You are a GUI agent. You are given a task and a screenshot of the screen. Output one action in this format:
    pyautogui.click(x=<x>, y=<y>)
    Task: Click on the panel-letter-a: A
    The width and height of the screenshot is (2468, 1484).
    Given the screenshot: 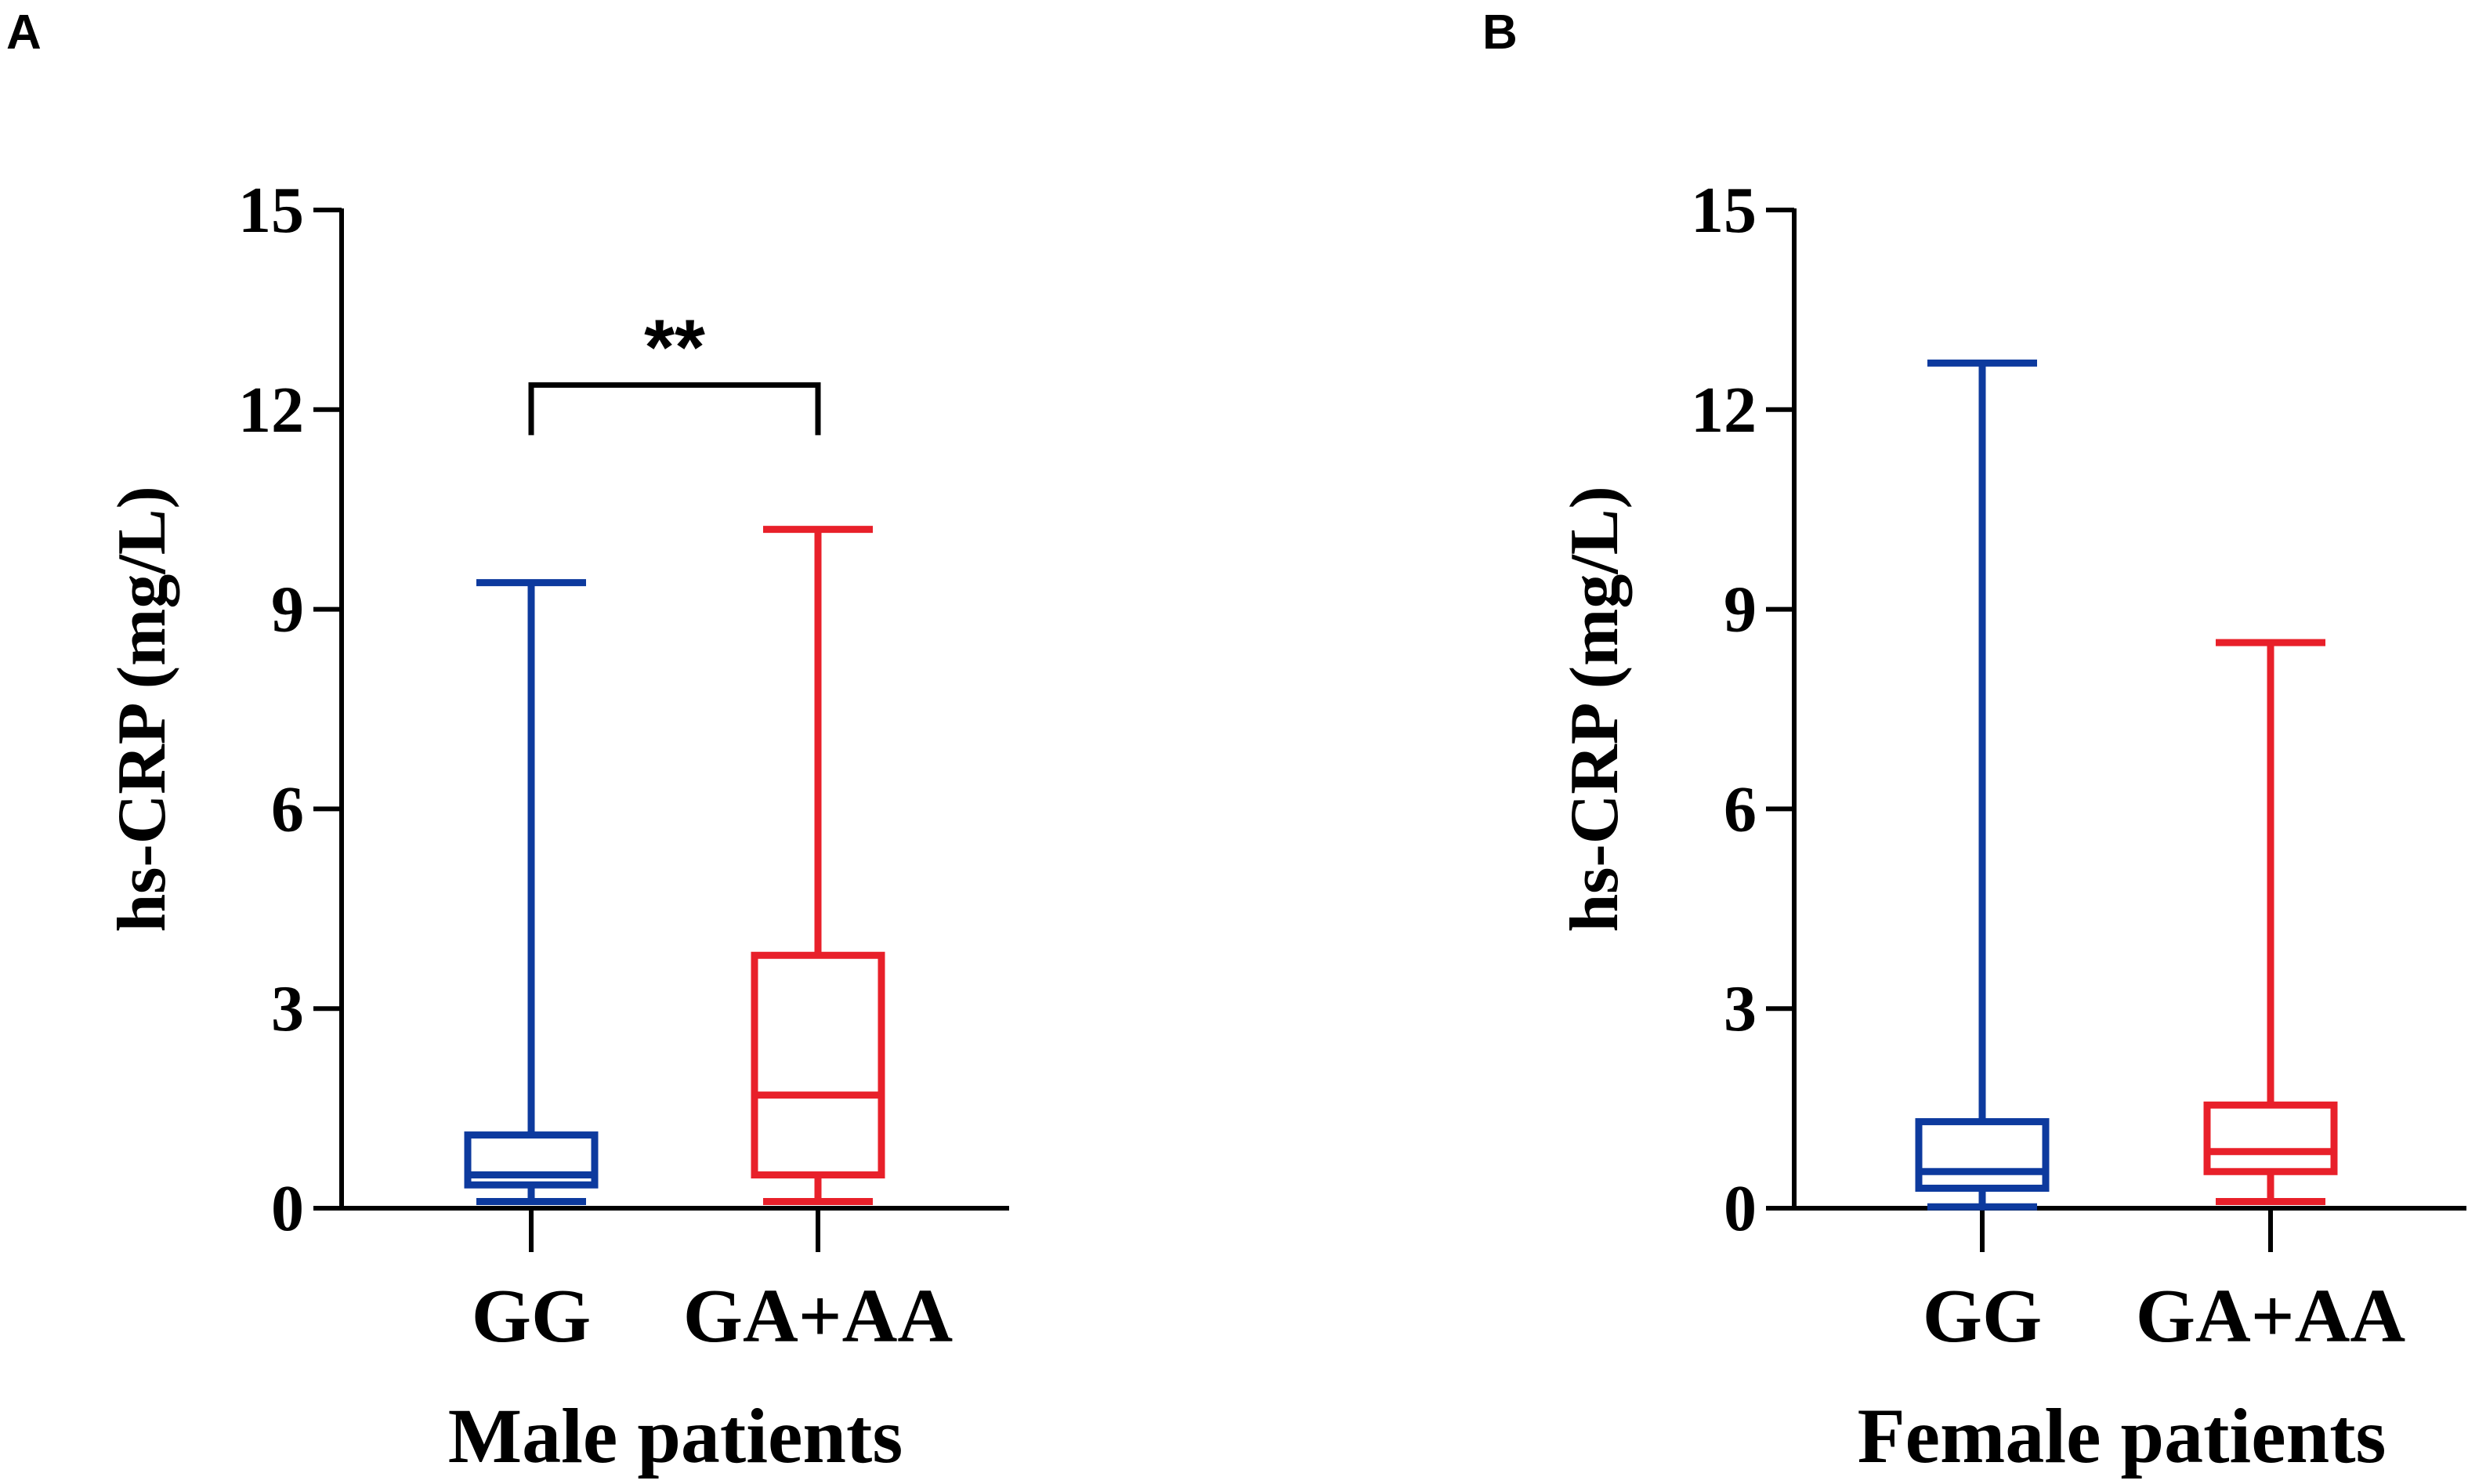 What is the action you would take?
    pyautogui.click(x=24, y=32)
    